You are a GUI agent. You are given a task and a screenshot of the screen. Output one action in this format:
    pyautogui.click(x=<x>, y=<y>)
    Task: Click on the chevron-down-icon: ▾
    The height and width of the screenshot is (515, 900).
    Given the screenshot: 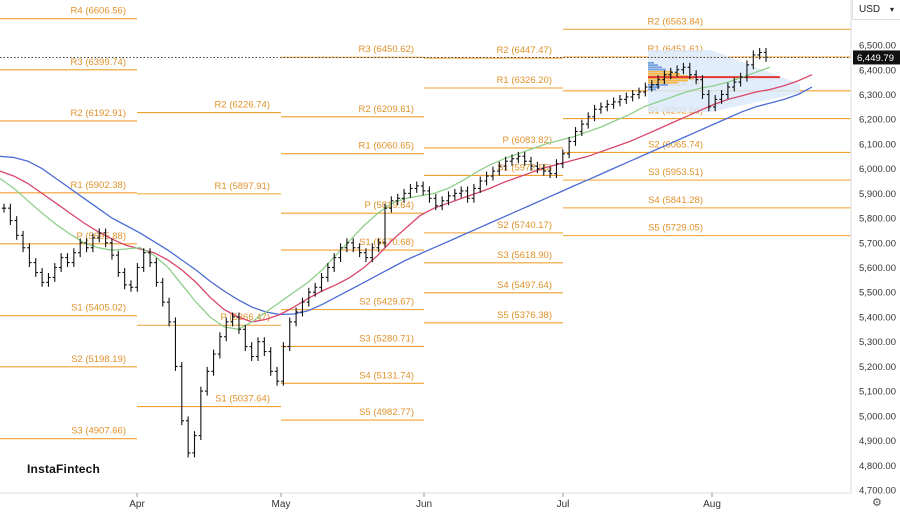 What is the action you would take?
    pyautogui.click(x=891, y=9)
    